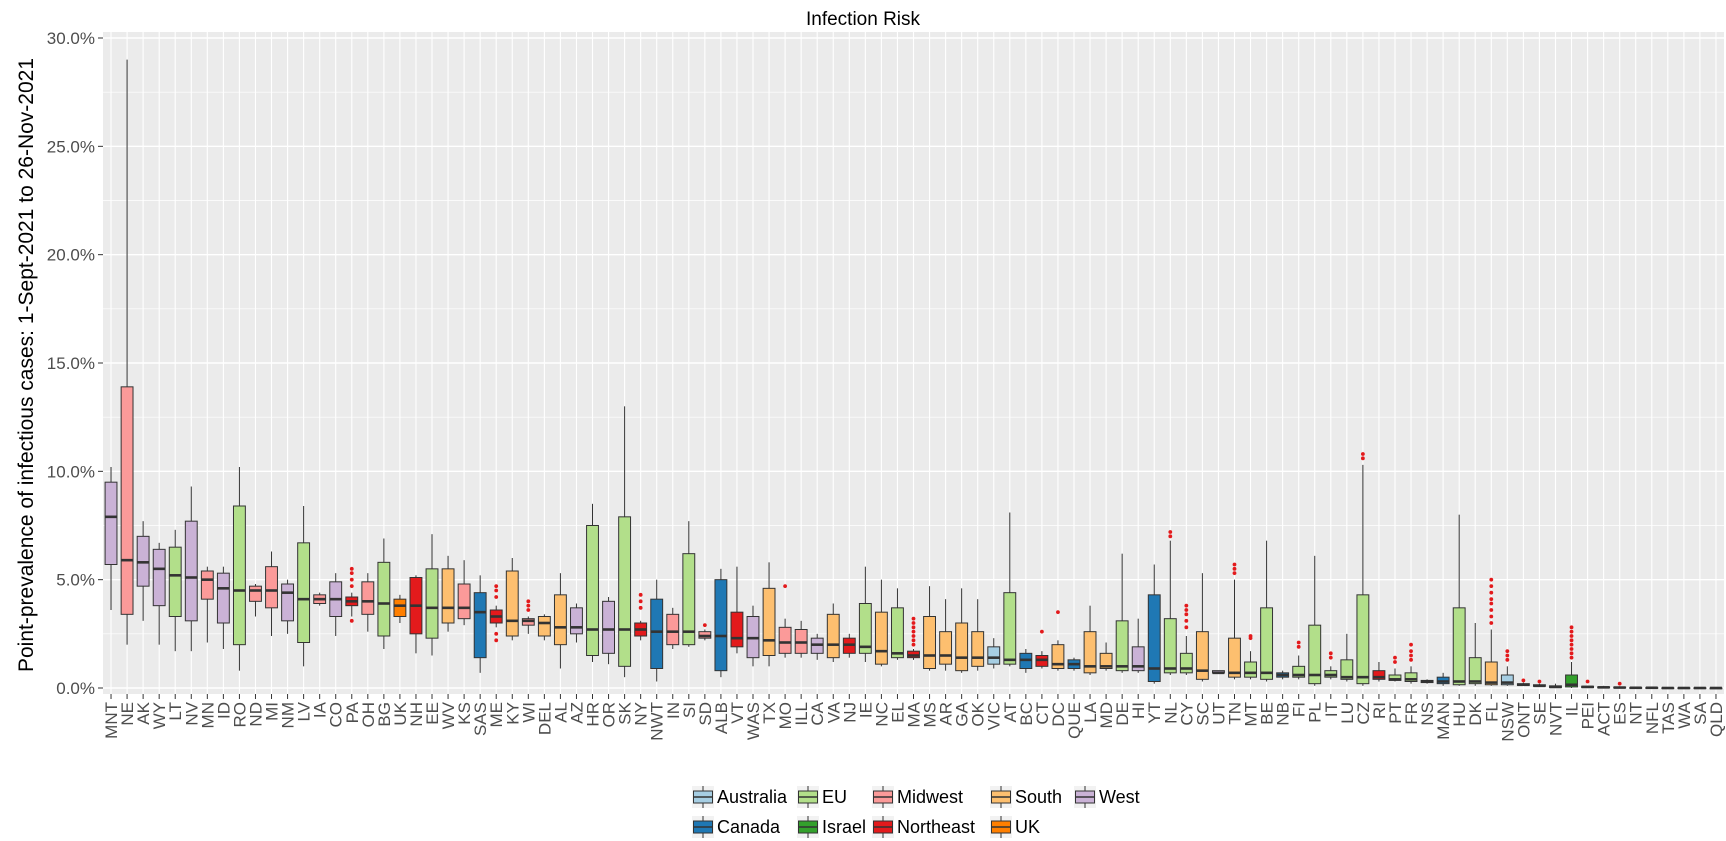 This screenshot has height=841, width=1726. Describe the element at coordinates (705, 632) in the screenshot. I see `box-sd` at that location.